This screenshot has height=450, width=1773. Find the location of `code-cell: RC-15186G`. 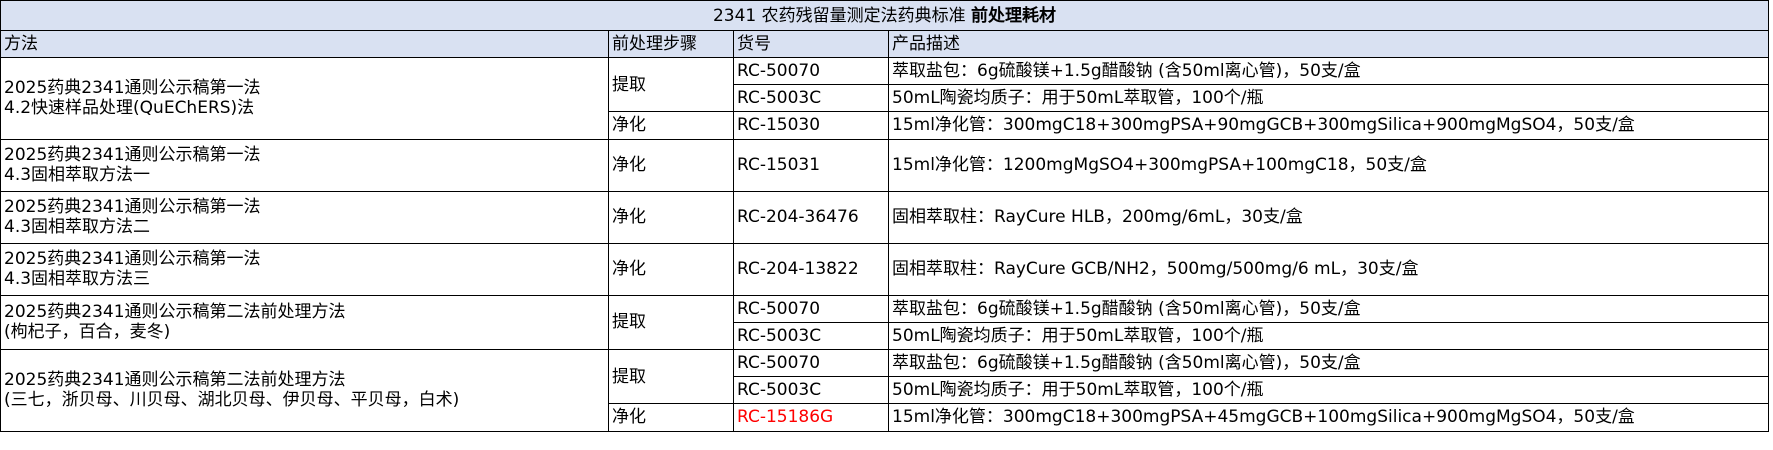

code-cell: RC-15186G is located at coordinates (811, 417).